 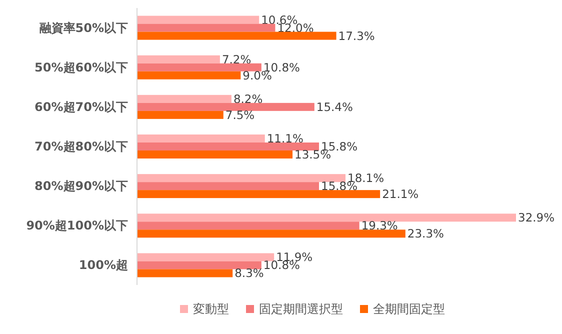 I want to click on data-label: 8.2%, so click(x=248, y=99).